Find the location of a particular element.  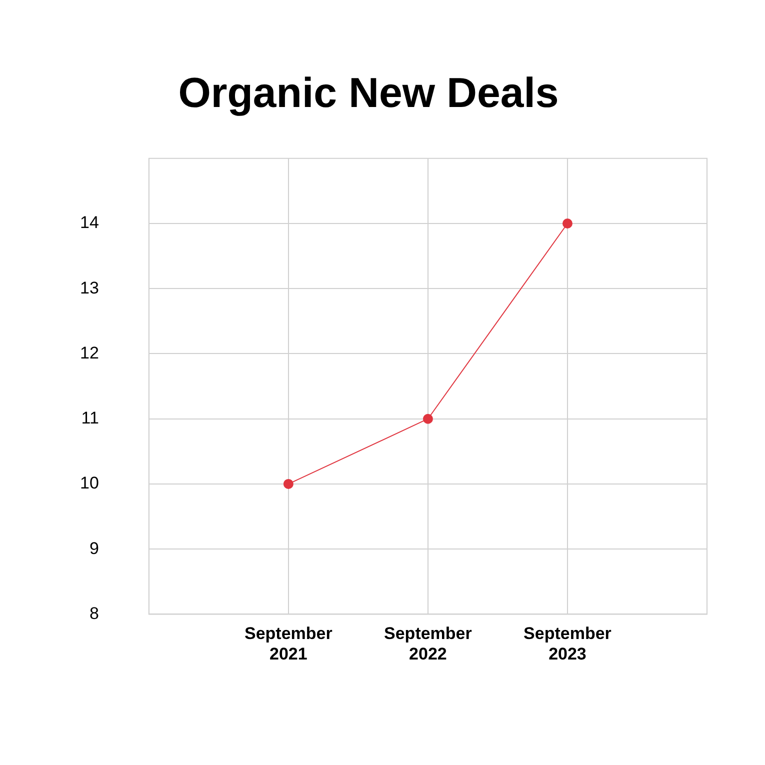

y-tick-label: 12 is located at coordinates (89, 352).